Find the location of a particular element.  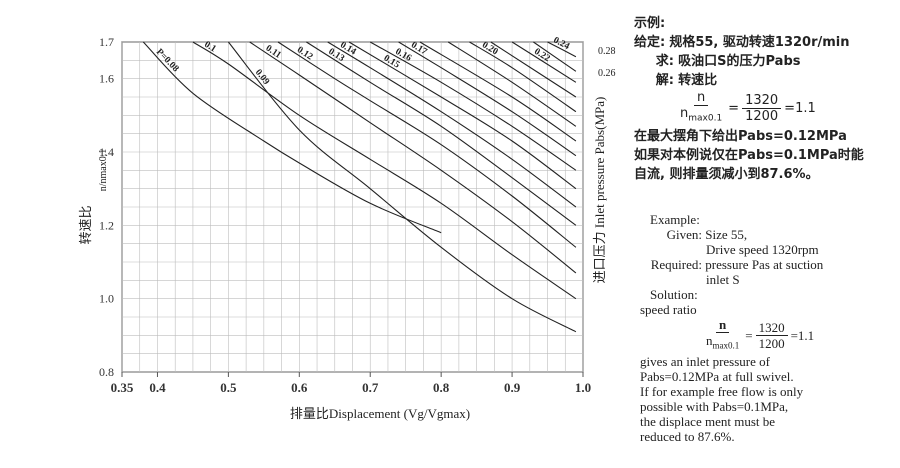

zh-line-3: 自流, 则排量须减小到87.6%。 is located at coordinates (726, 174).